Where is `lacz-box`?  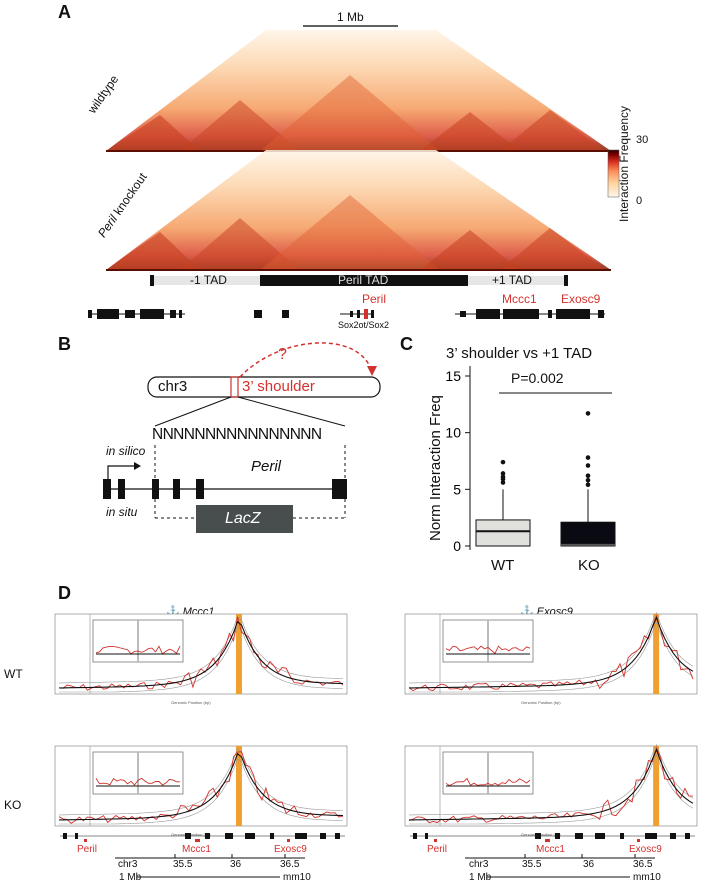 lacz-box is located at coordinates (244, 519).